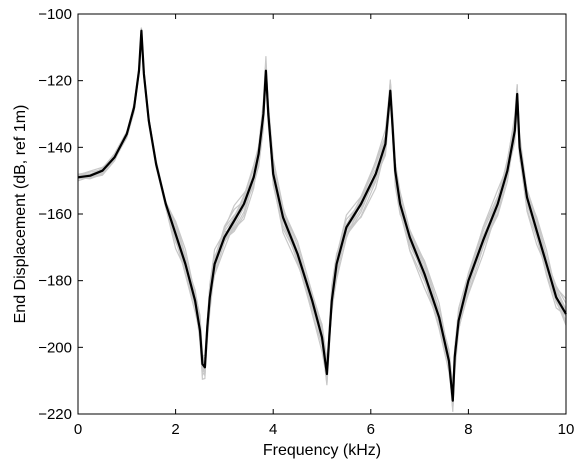 The width and height of the screenshot is (576, 461). What do you see at coordinates (55, 414) in the screenshot?
I see `y-tick-label: −220` at bounding box center [55, 414].